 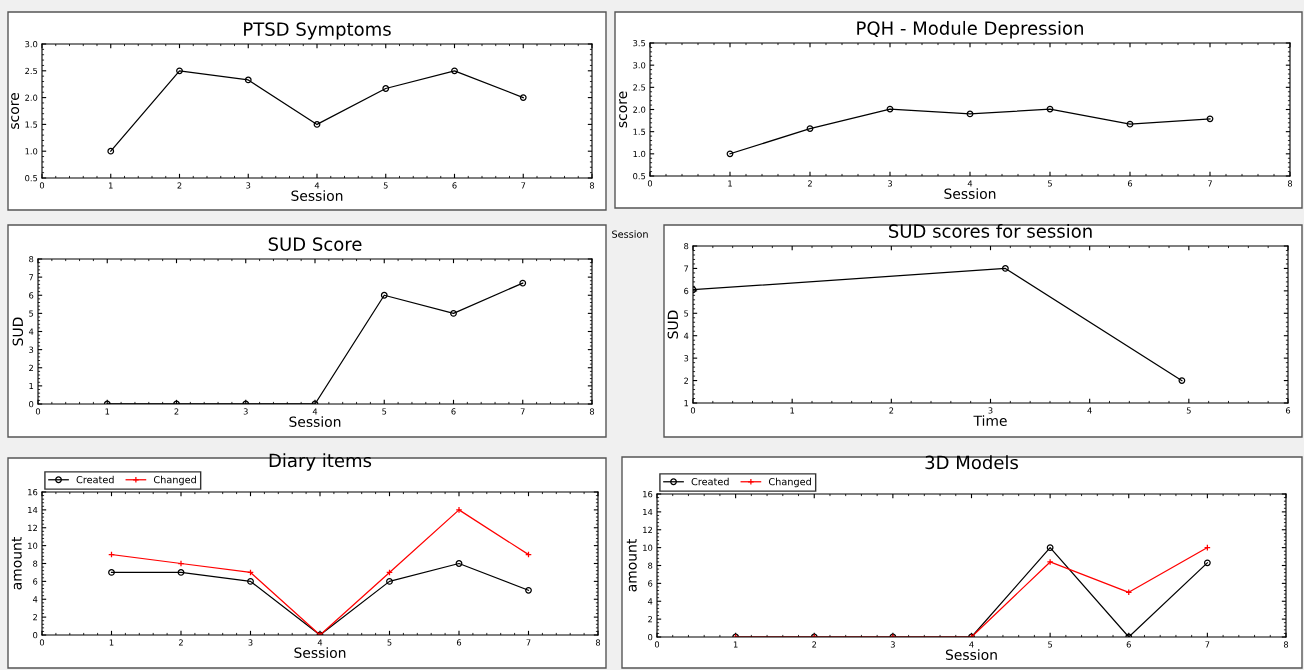 What do you see at coordinates (33, 492) in the screenshot?
I see `y-tick-label: 16` at bounding box center [33, 492].